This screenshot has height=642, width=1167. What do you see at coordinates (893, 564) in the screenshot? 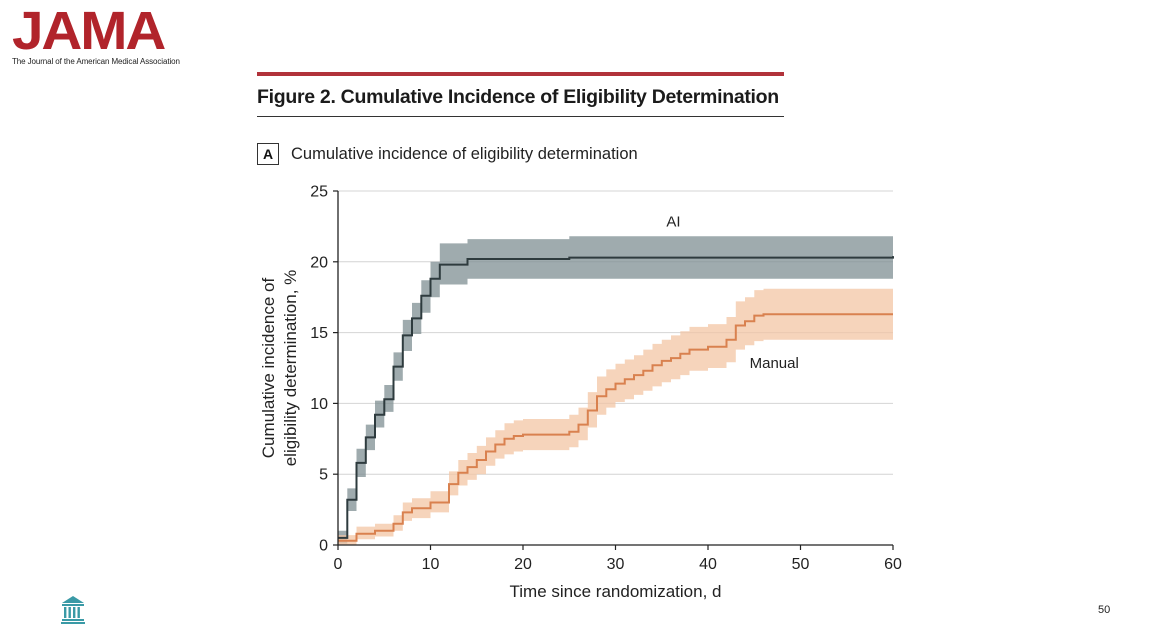
I see `x-tick-label-60: 60` at bounding box center [893, 564].